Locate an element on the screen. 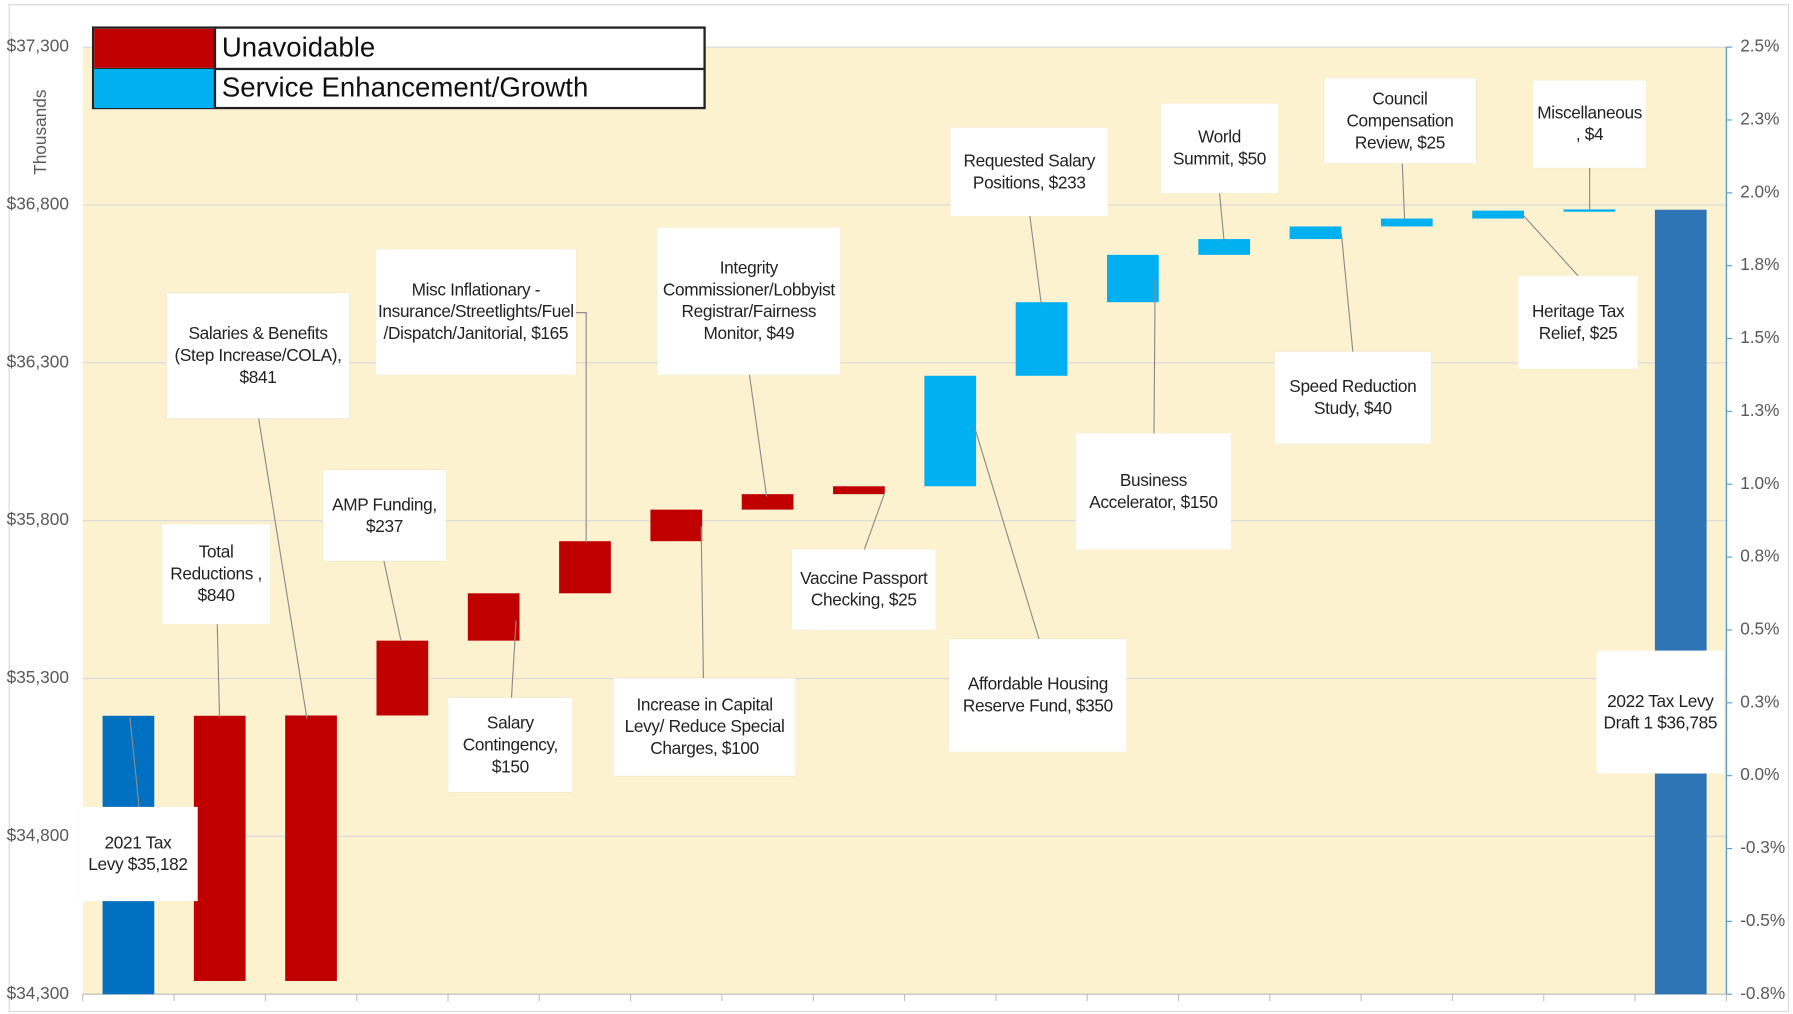 The image size is (1793, 1014). y2-tick-label: 0.5% is located at coordinates (1759, 629).